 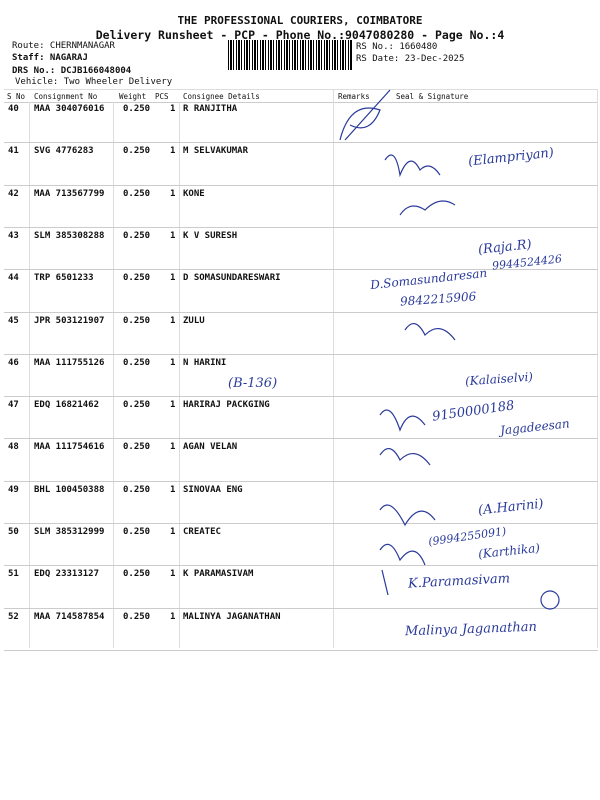 What do you see at coordinates (69, 320) in the screenshot?
I see `cell-consignment-no: JPR 503121907` at bounding box center [69, 320].